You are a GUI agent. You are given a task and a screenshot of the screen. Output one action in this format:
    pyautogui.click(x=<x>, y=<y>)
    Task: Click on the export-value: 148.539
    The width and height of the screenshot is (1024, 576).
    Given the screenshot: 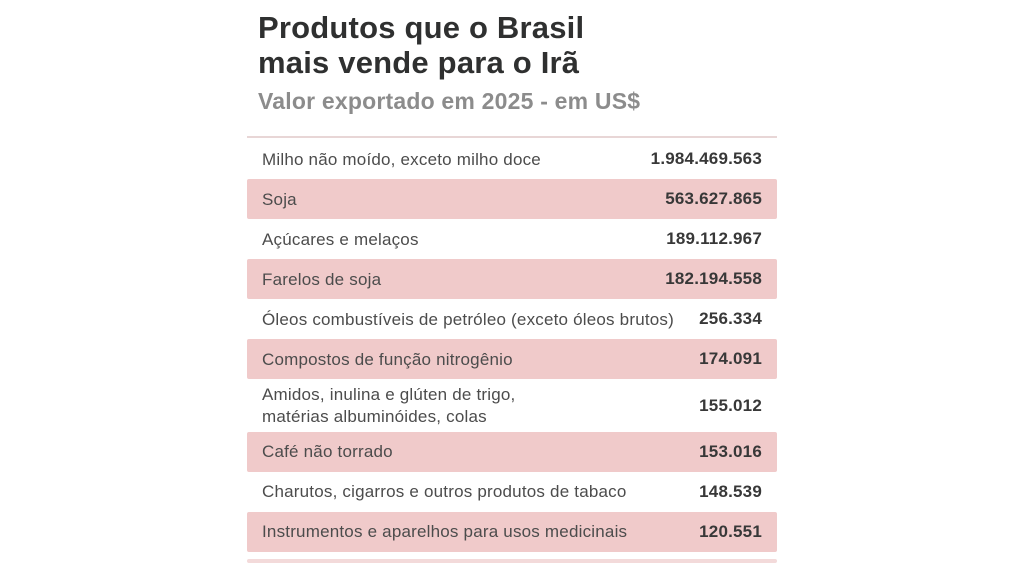 What is the action you would take?
    pyautogui.click(x=730, y=491)
    